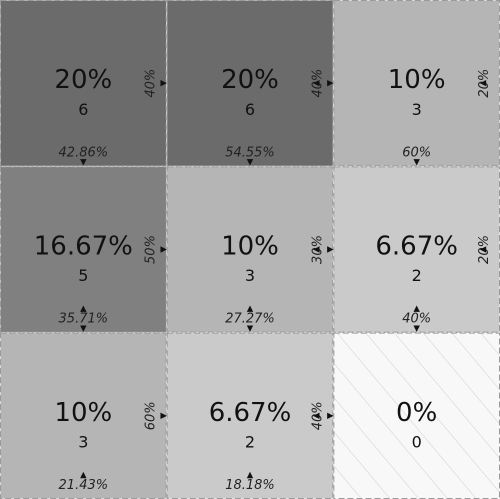 This screenshot has width=500, height=499. What do you see at coordinates (84, 152) in the screenshot?
I see `column-percent-label: 42.86%` at bounding box center [84, 152].